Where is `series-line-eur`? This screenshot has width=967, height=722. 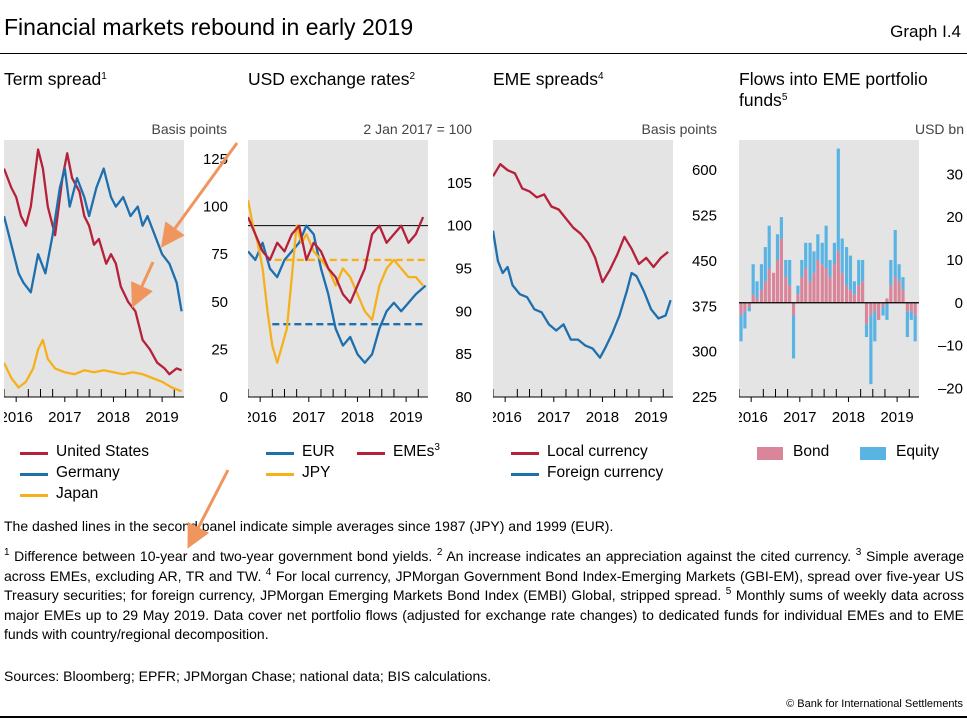
series-line-eur is located at coordinates (337, 294).